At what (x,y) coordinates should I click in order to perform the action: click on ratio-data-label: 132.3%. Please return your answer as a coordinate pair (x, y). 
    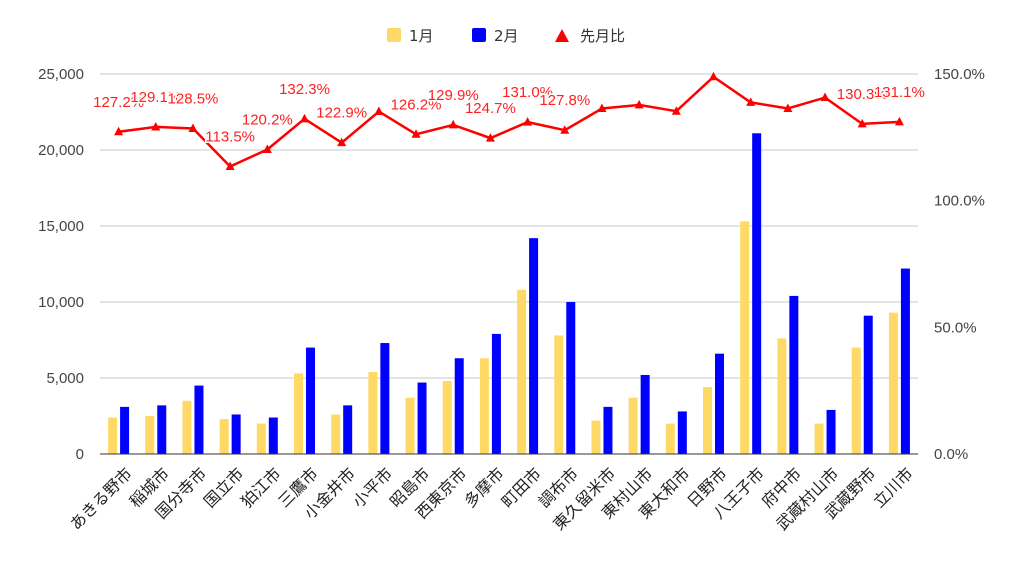
    Looking at the image, I should click on (304, 89).